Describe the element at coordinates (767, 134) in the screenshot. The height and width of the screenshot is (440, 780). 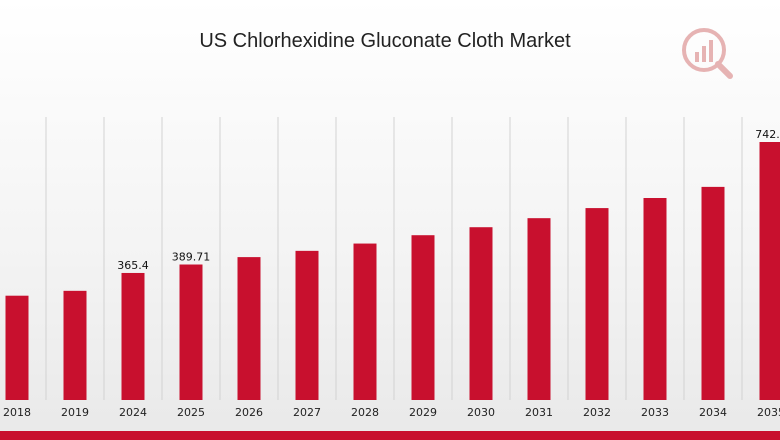
I see `data-label-2035: 742.1` at that location.